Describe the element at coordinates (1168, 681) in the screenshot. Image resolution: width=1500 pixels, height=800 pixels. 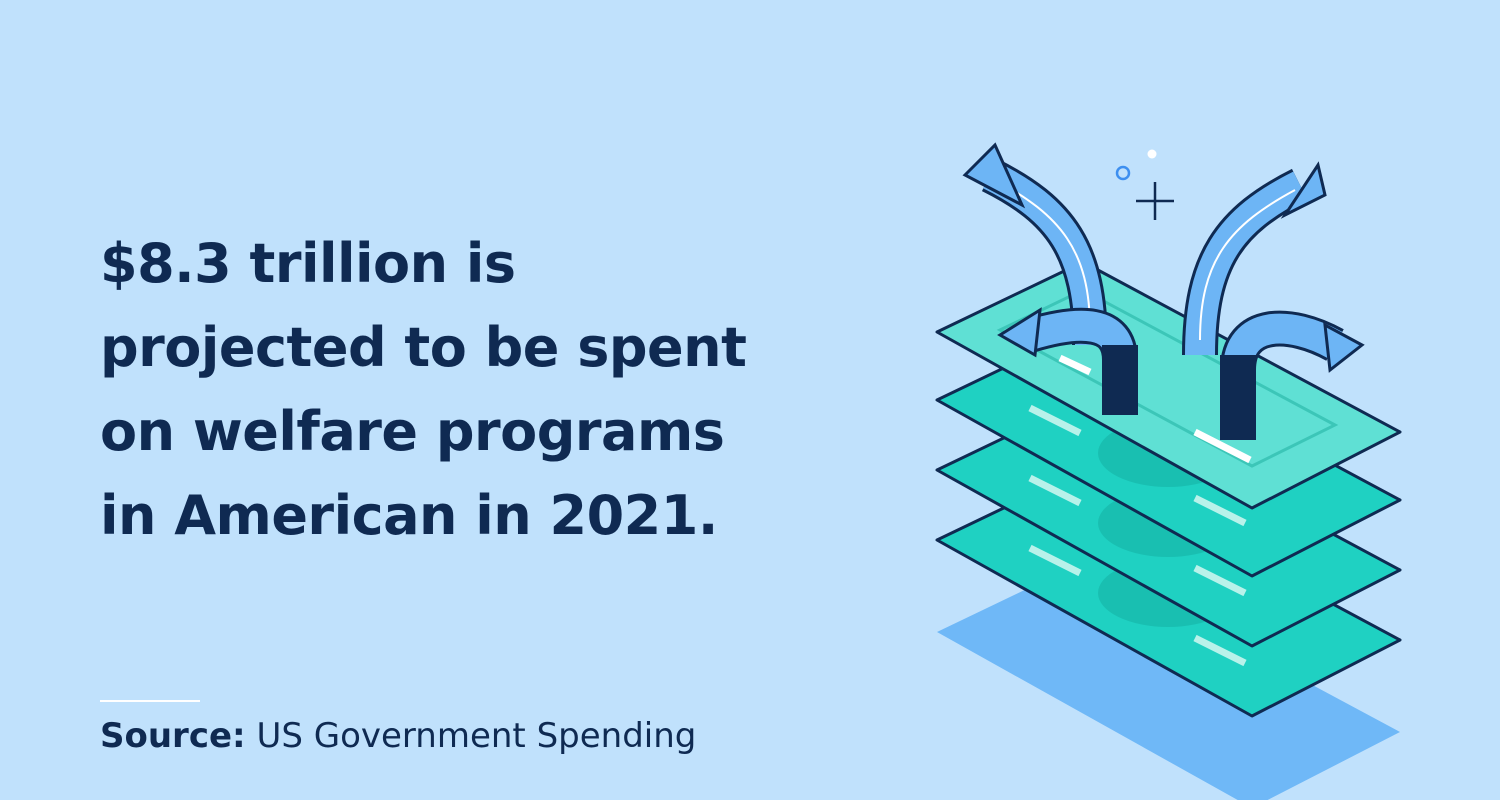
I see `shadow` at that location.